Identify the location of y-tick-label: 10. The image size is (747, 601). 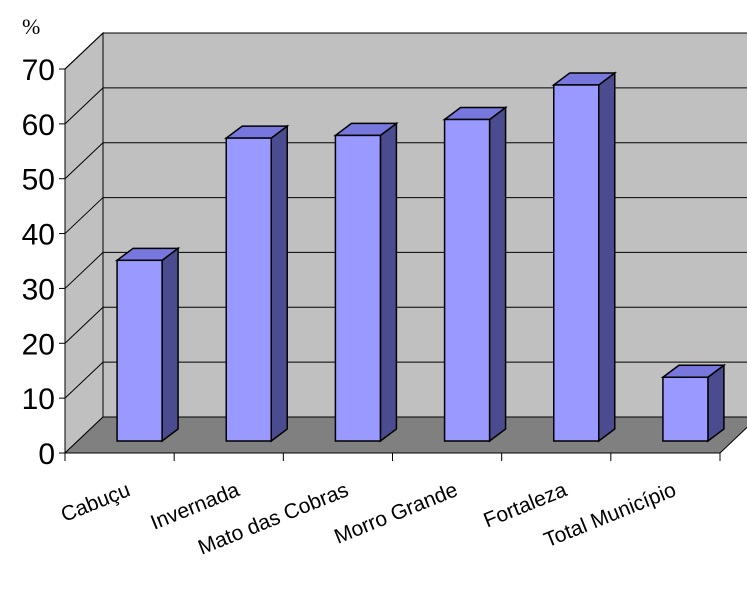
(38, 399).